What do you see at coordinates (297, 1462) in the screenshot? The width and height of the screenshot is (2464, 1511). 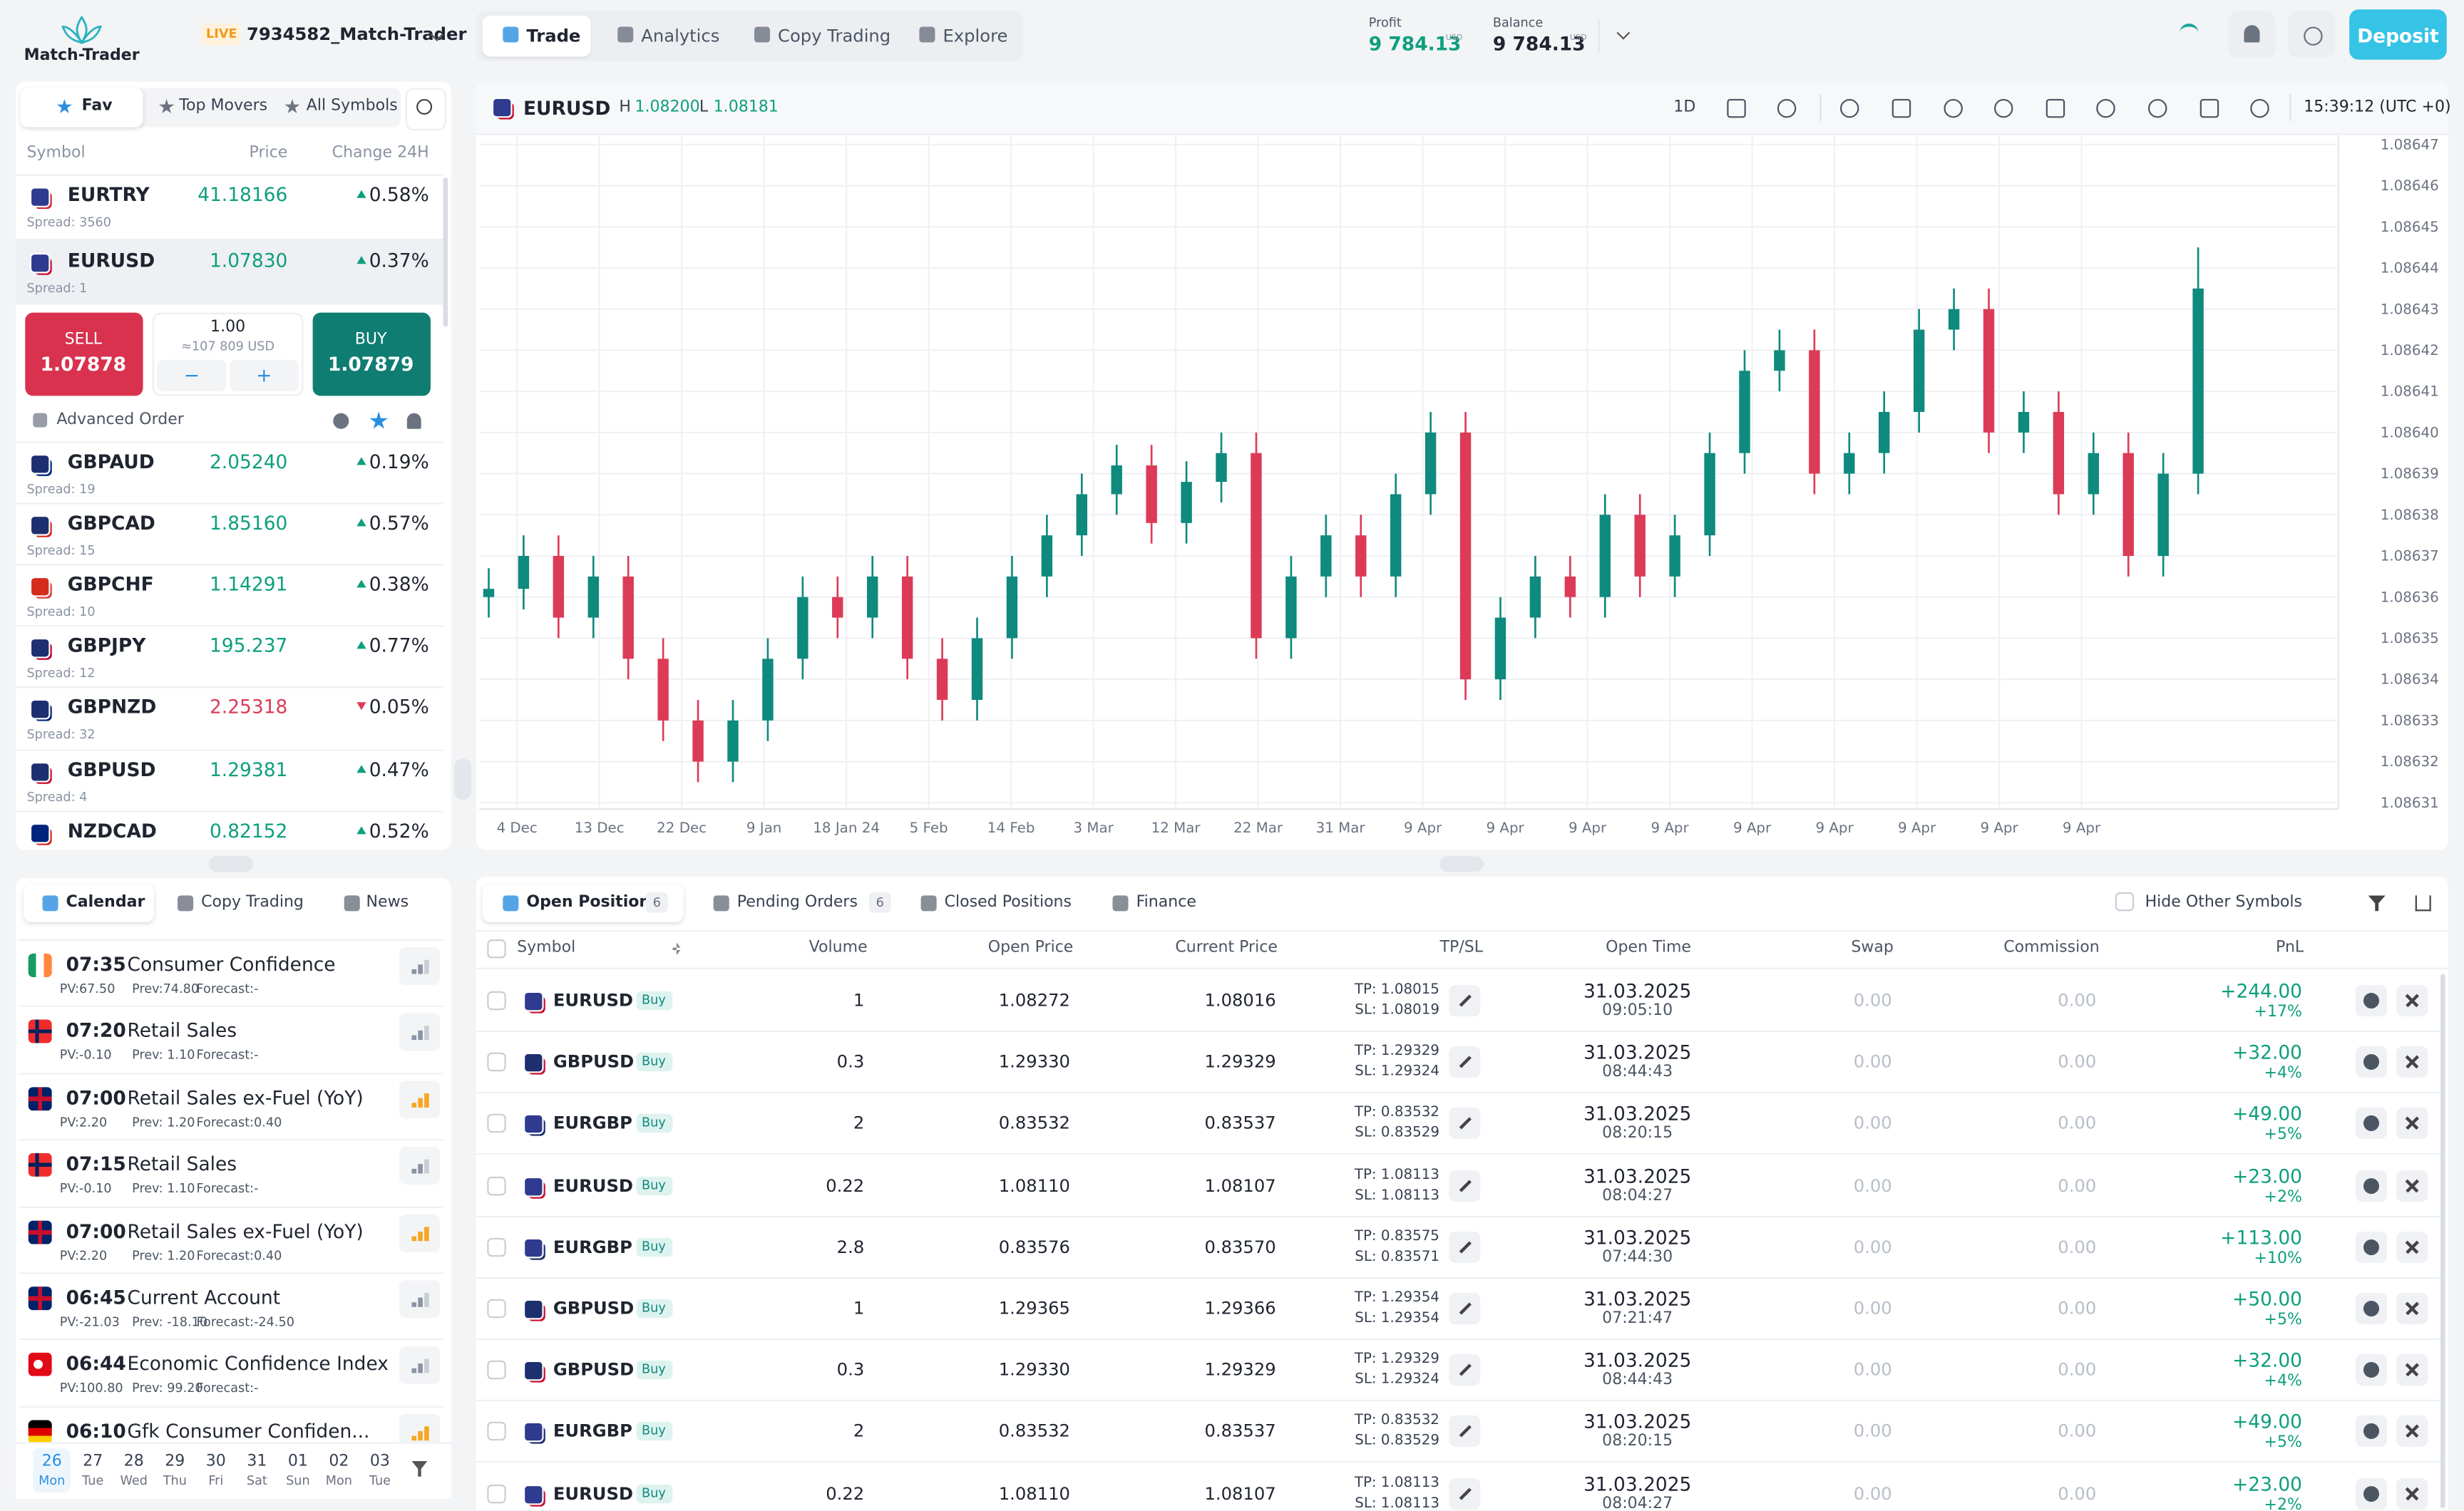 I see `day-number: 01` at bounding box center [297, 1462].